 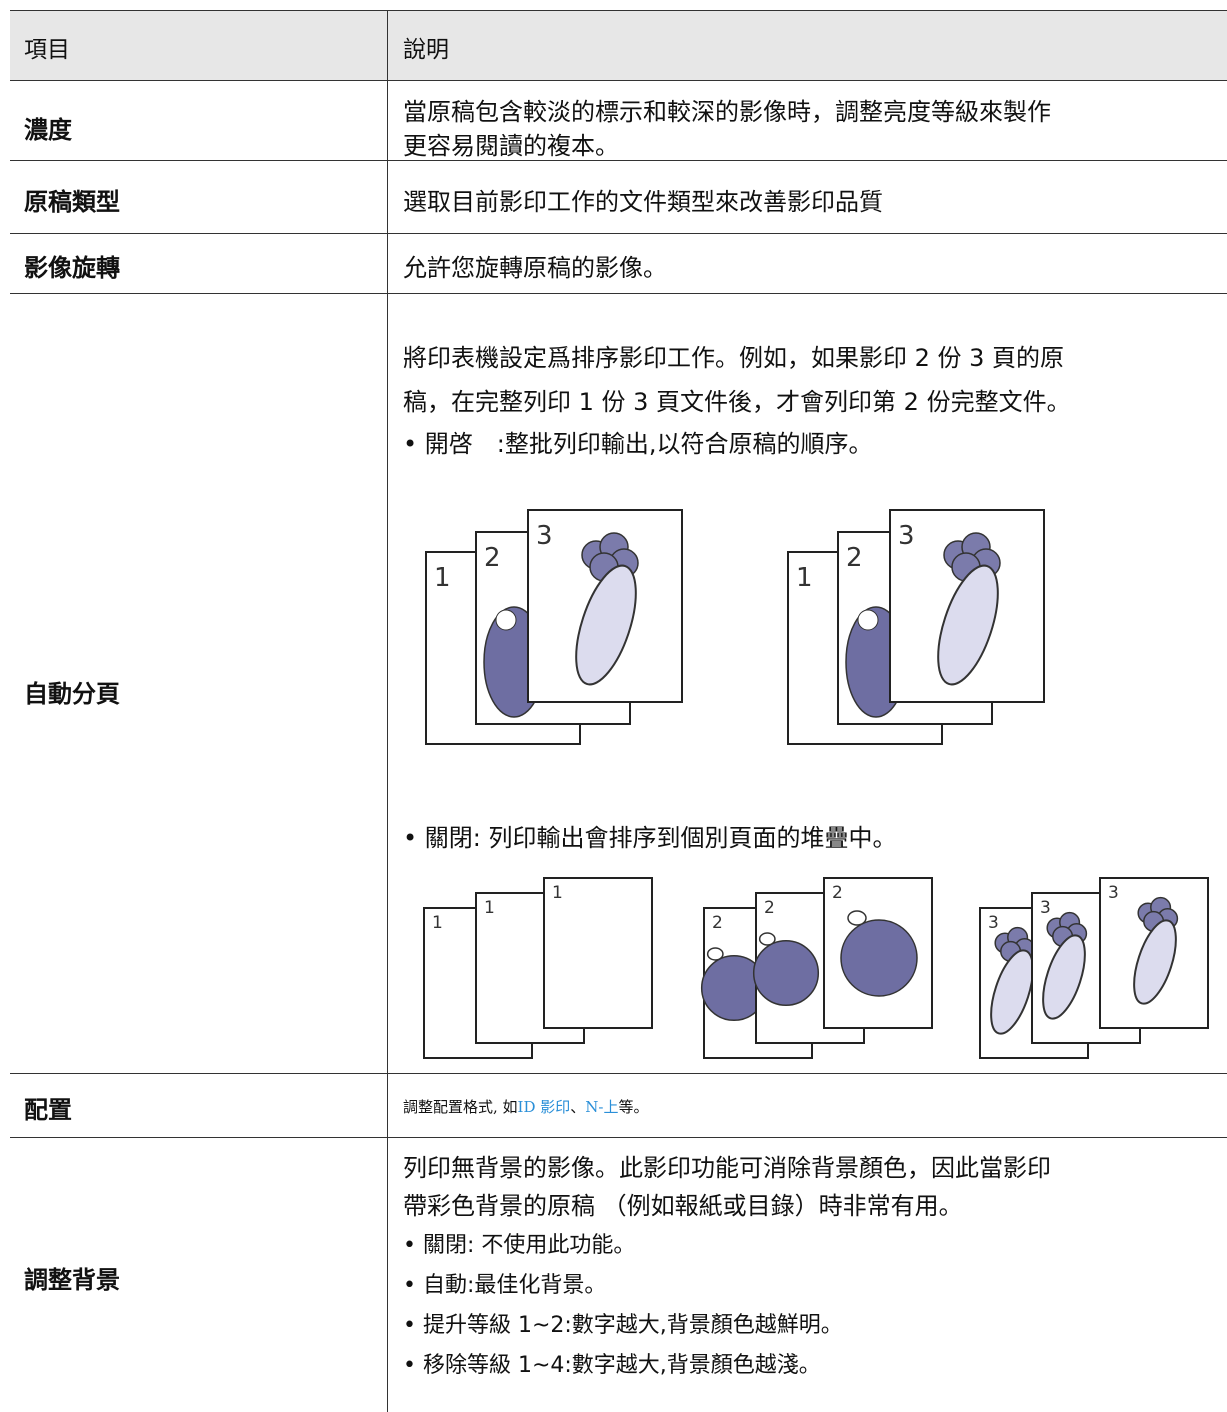 What do you see at coordinates (387, 711) in the screenshot?
I see `column-line` at bounding box center [387, 711].